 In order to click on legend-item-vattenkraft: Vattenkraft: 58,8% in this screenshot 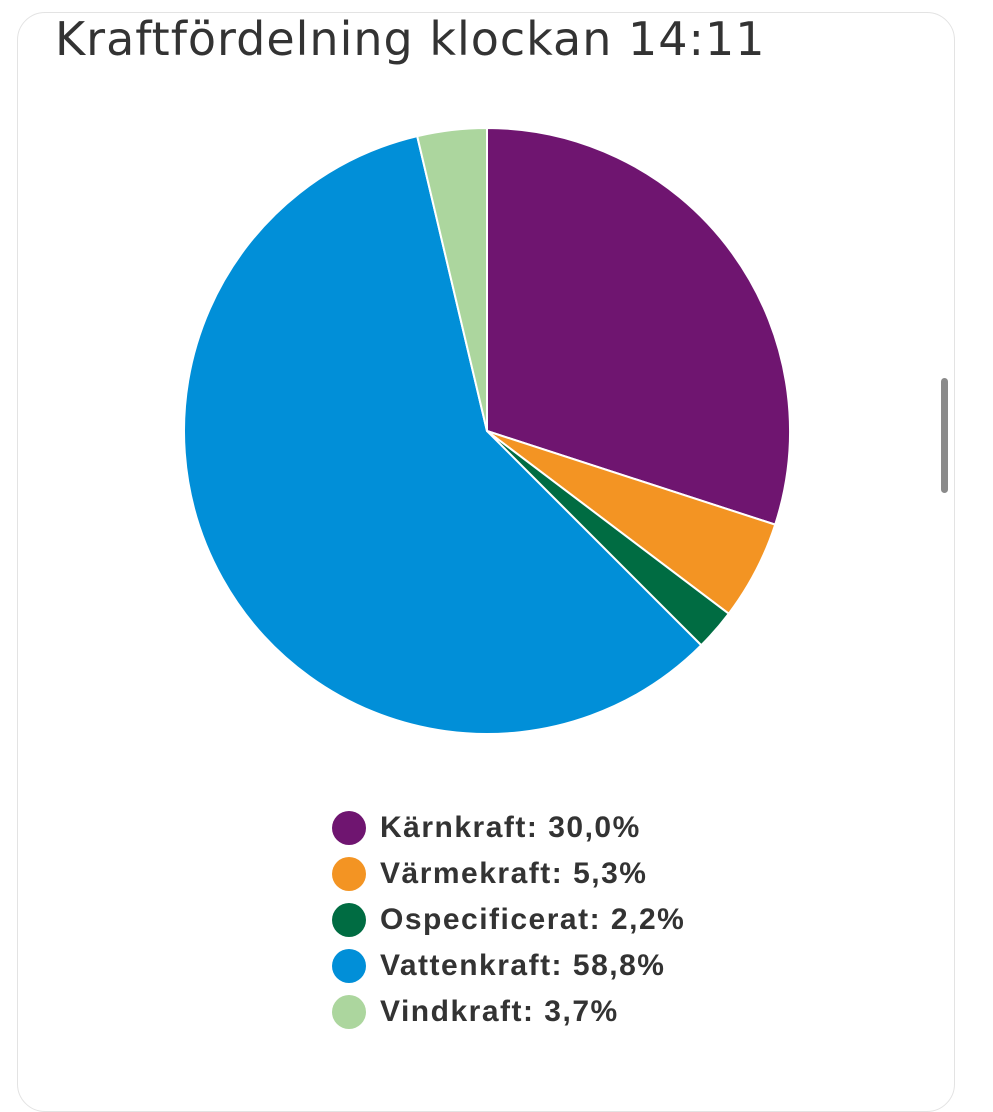, I will do `click(508, 966)`.